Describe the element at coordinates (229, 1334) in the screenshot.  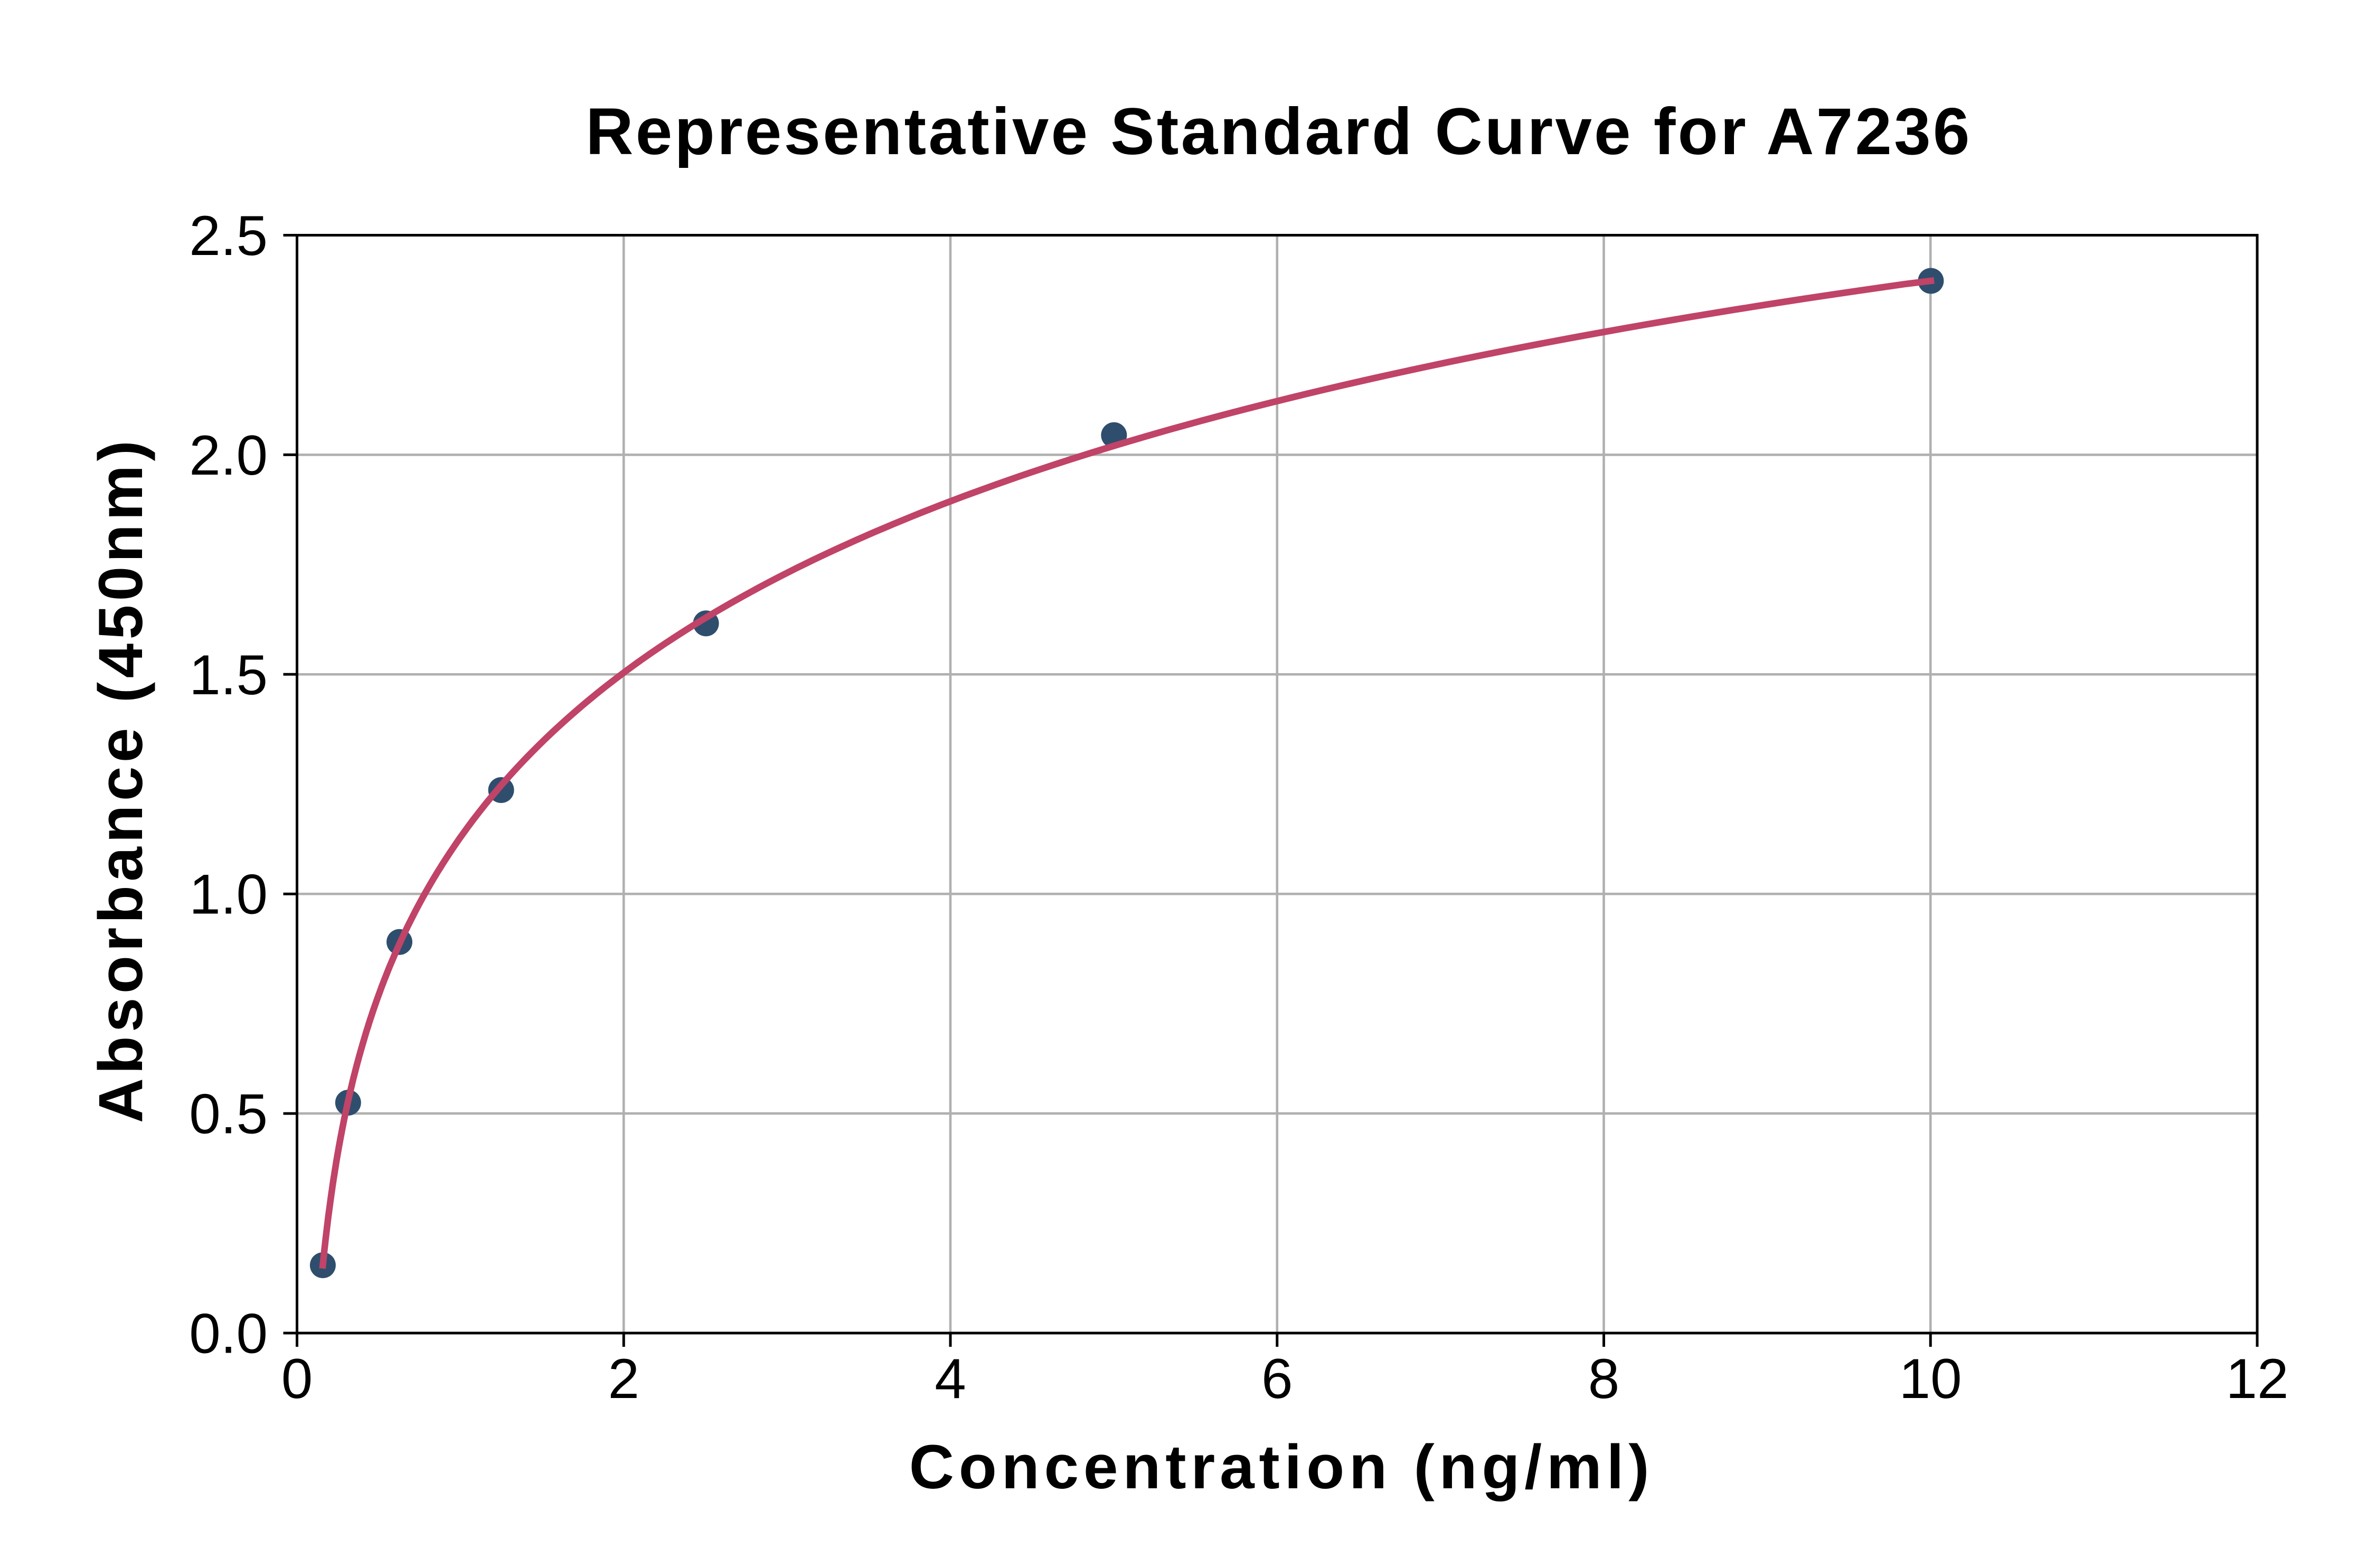
I see `svg-text: 0.0` at that location.